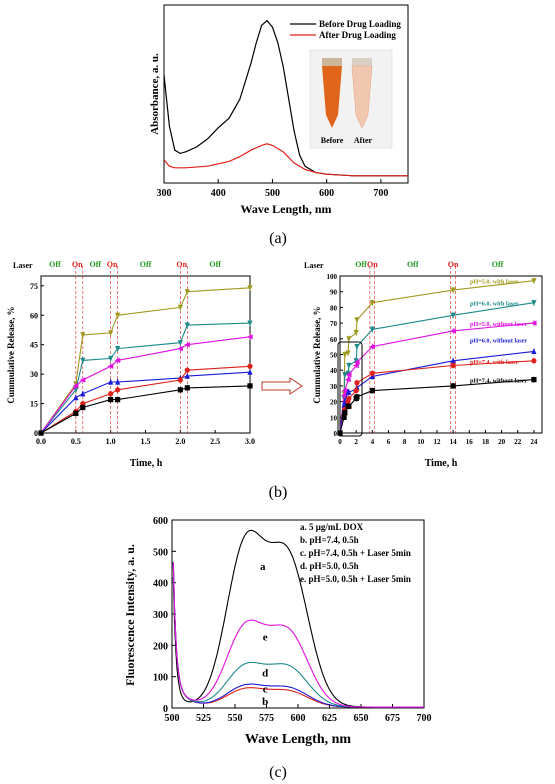 This screenshot has width=555, height=784. Describe the element at coordinates (437, 442) in the screenshot. I see `x-tick-label: 12` at that location.